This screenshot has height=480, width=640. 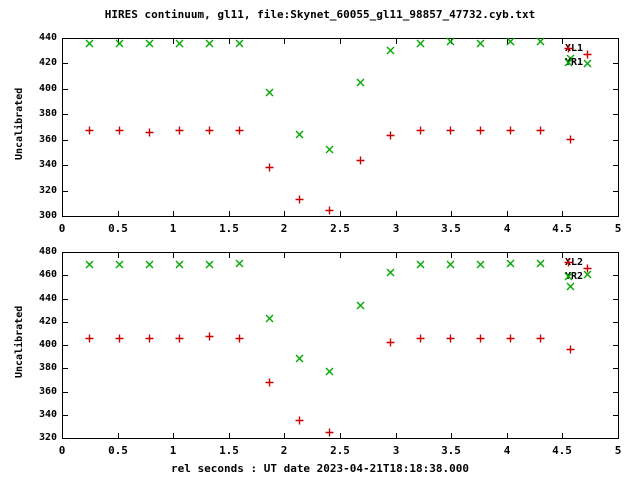 I want to click on legend-label-yr2: YR2, so click(x=573, y=276).